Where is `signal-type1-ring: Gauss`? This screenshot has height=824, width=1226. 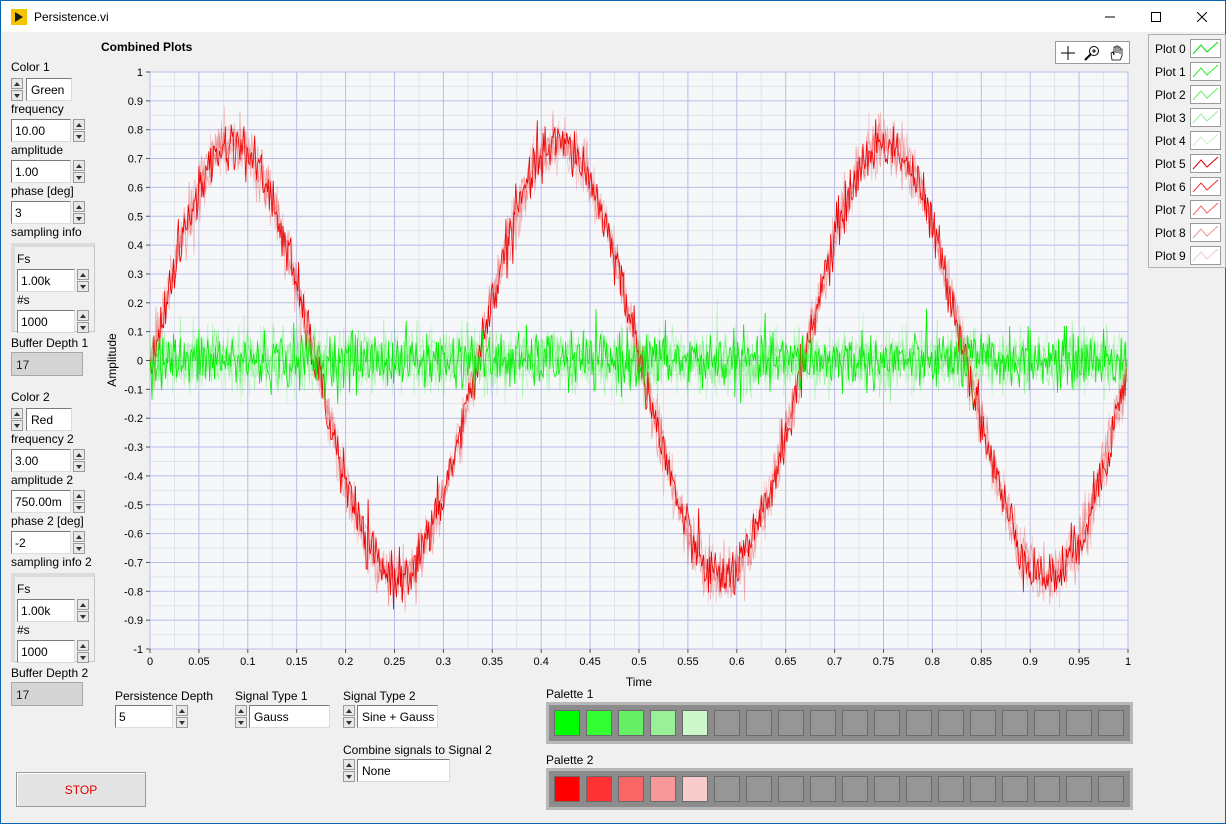
signal-type1-ring: Gauss is located at coordinates (289, 716).